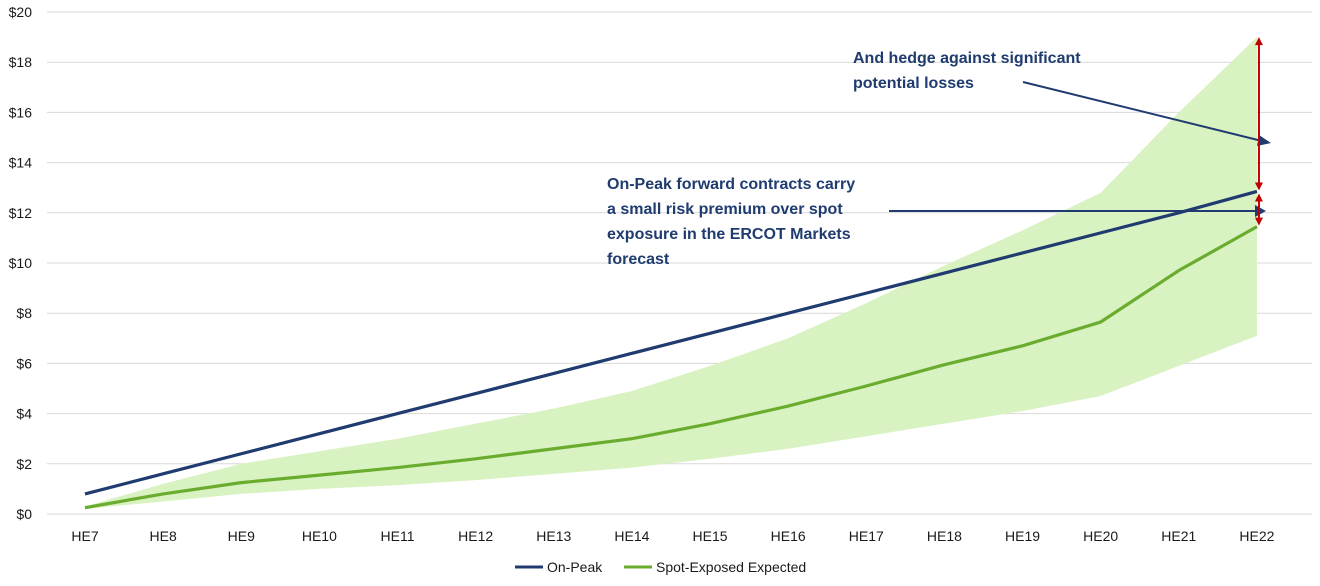 The height and width of the screenshot is (586, 1320). I want to click on y-tick-label: $4, so click(24, 414).